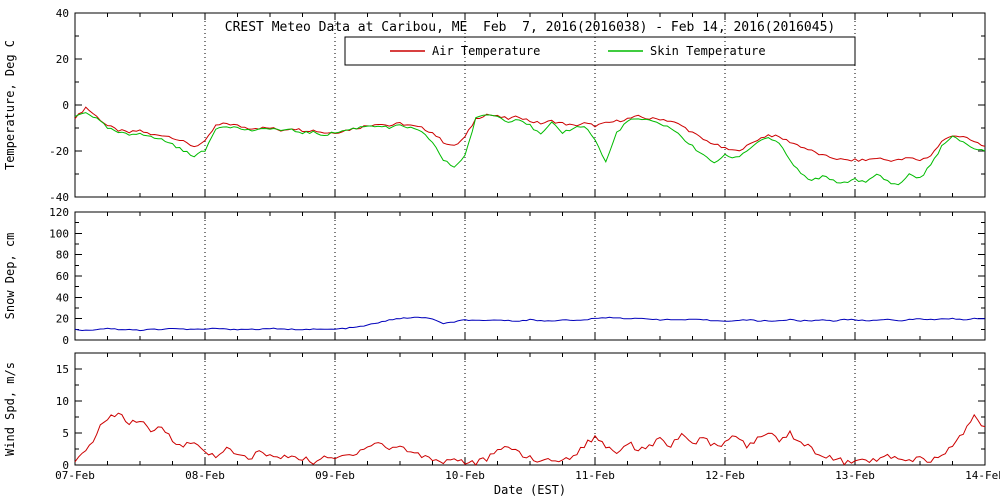  Describe the element at coordinates (62, 255) in the screenshot. I see `y-tick-label: 80` at that location.